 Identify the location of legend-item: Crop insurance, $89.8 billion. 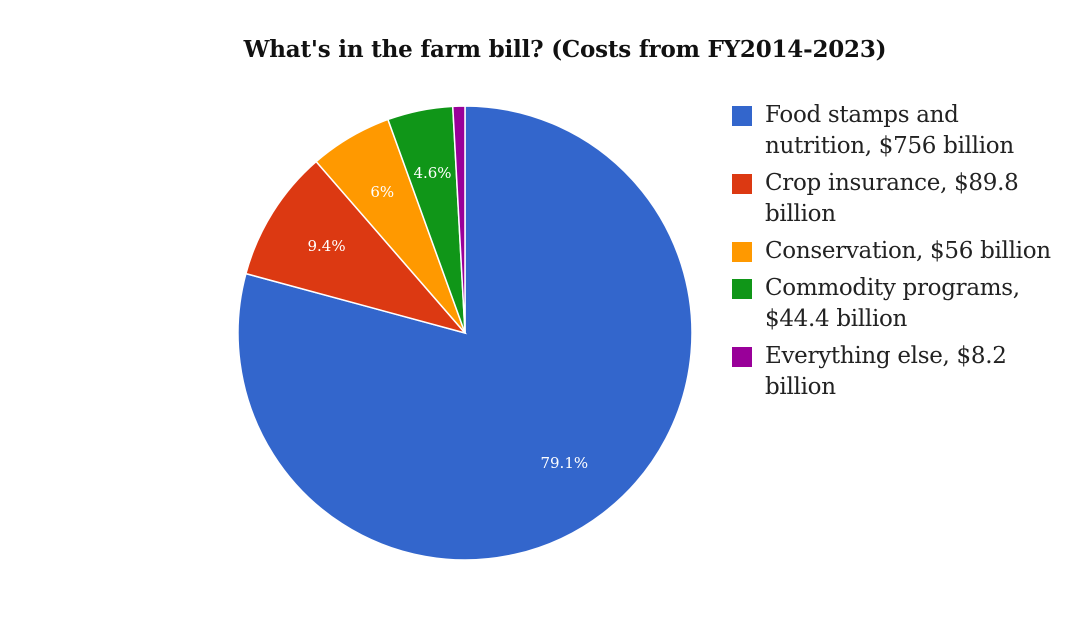
(902, 199).